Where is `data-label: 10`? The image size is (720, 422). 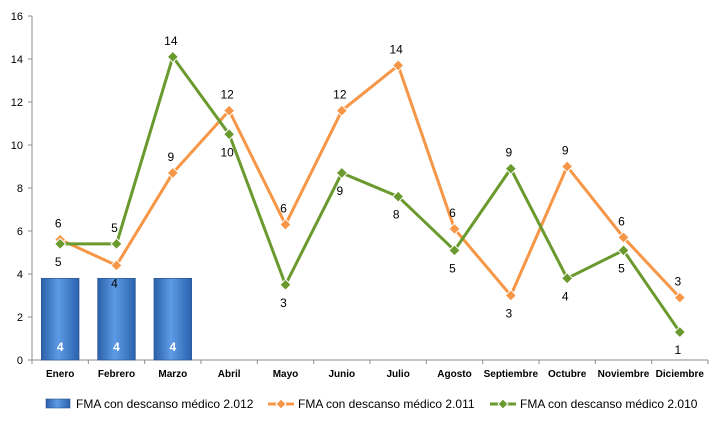 data-label: 10 is located at coordinates (227, 152).